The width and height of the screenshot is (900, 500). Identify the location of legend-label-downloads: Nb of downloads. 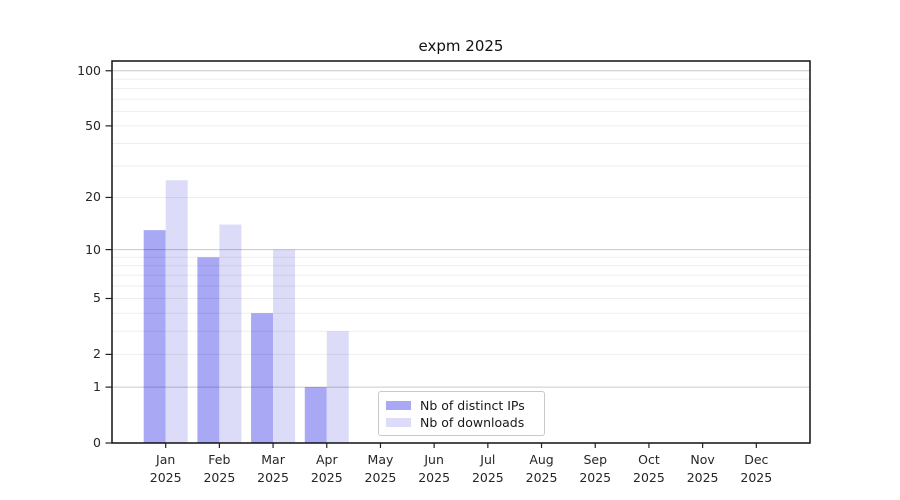
(472, 422).